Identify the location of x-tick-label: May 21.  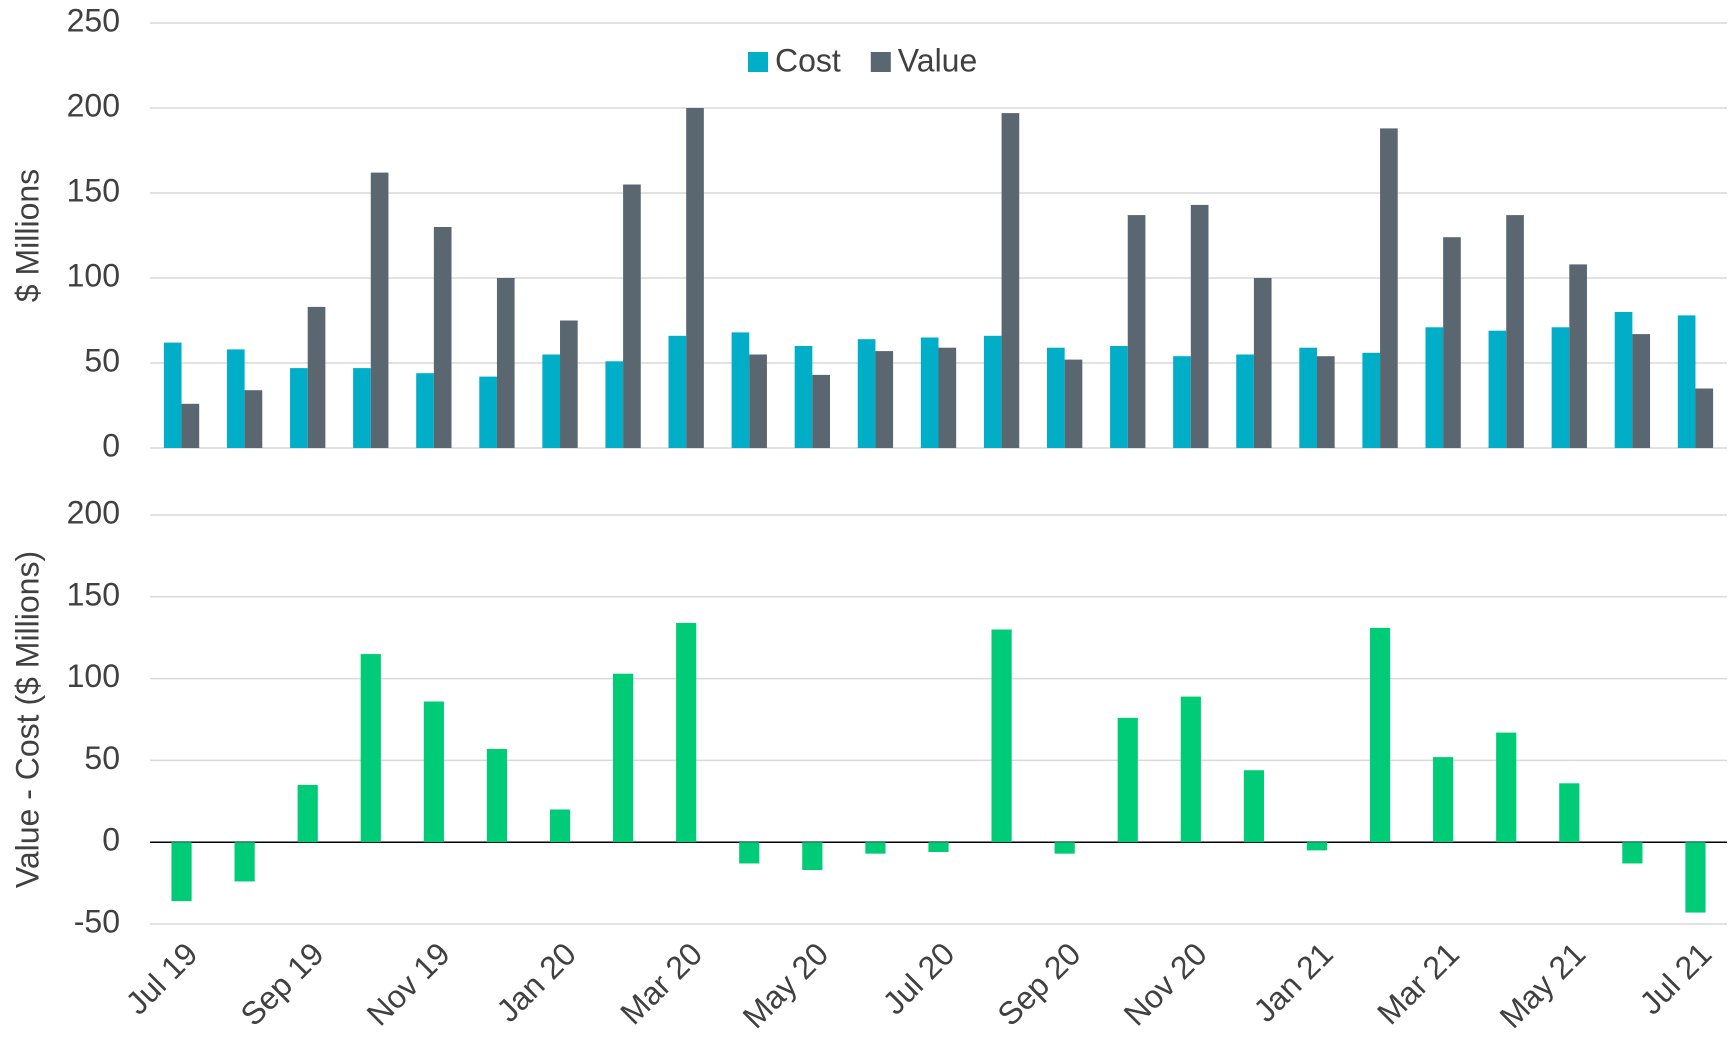
(1543, 985).